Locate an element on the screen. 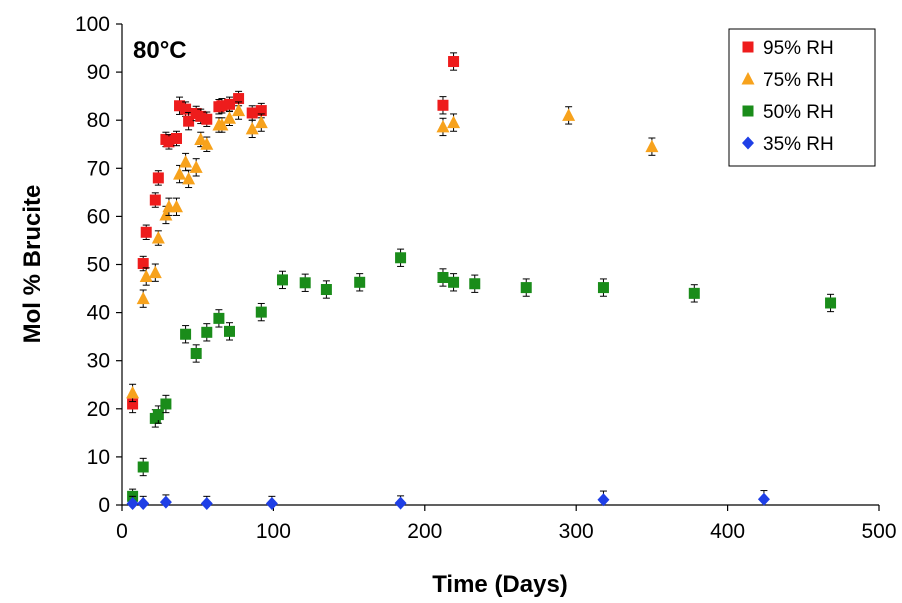  legend-label-95-rh: 95% RH is located at coordinates (798, 48).